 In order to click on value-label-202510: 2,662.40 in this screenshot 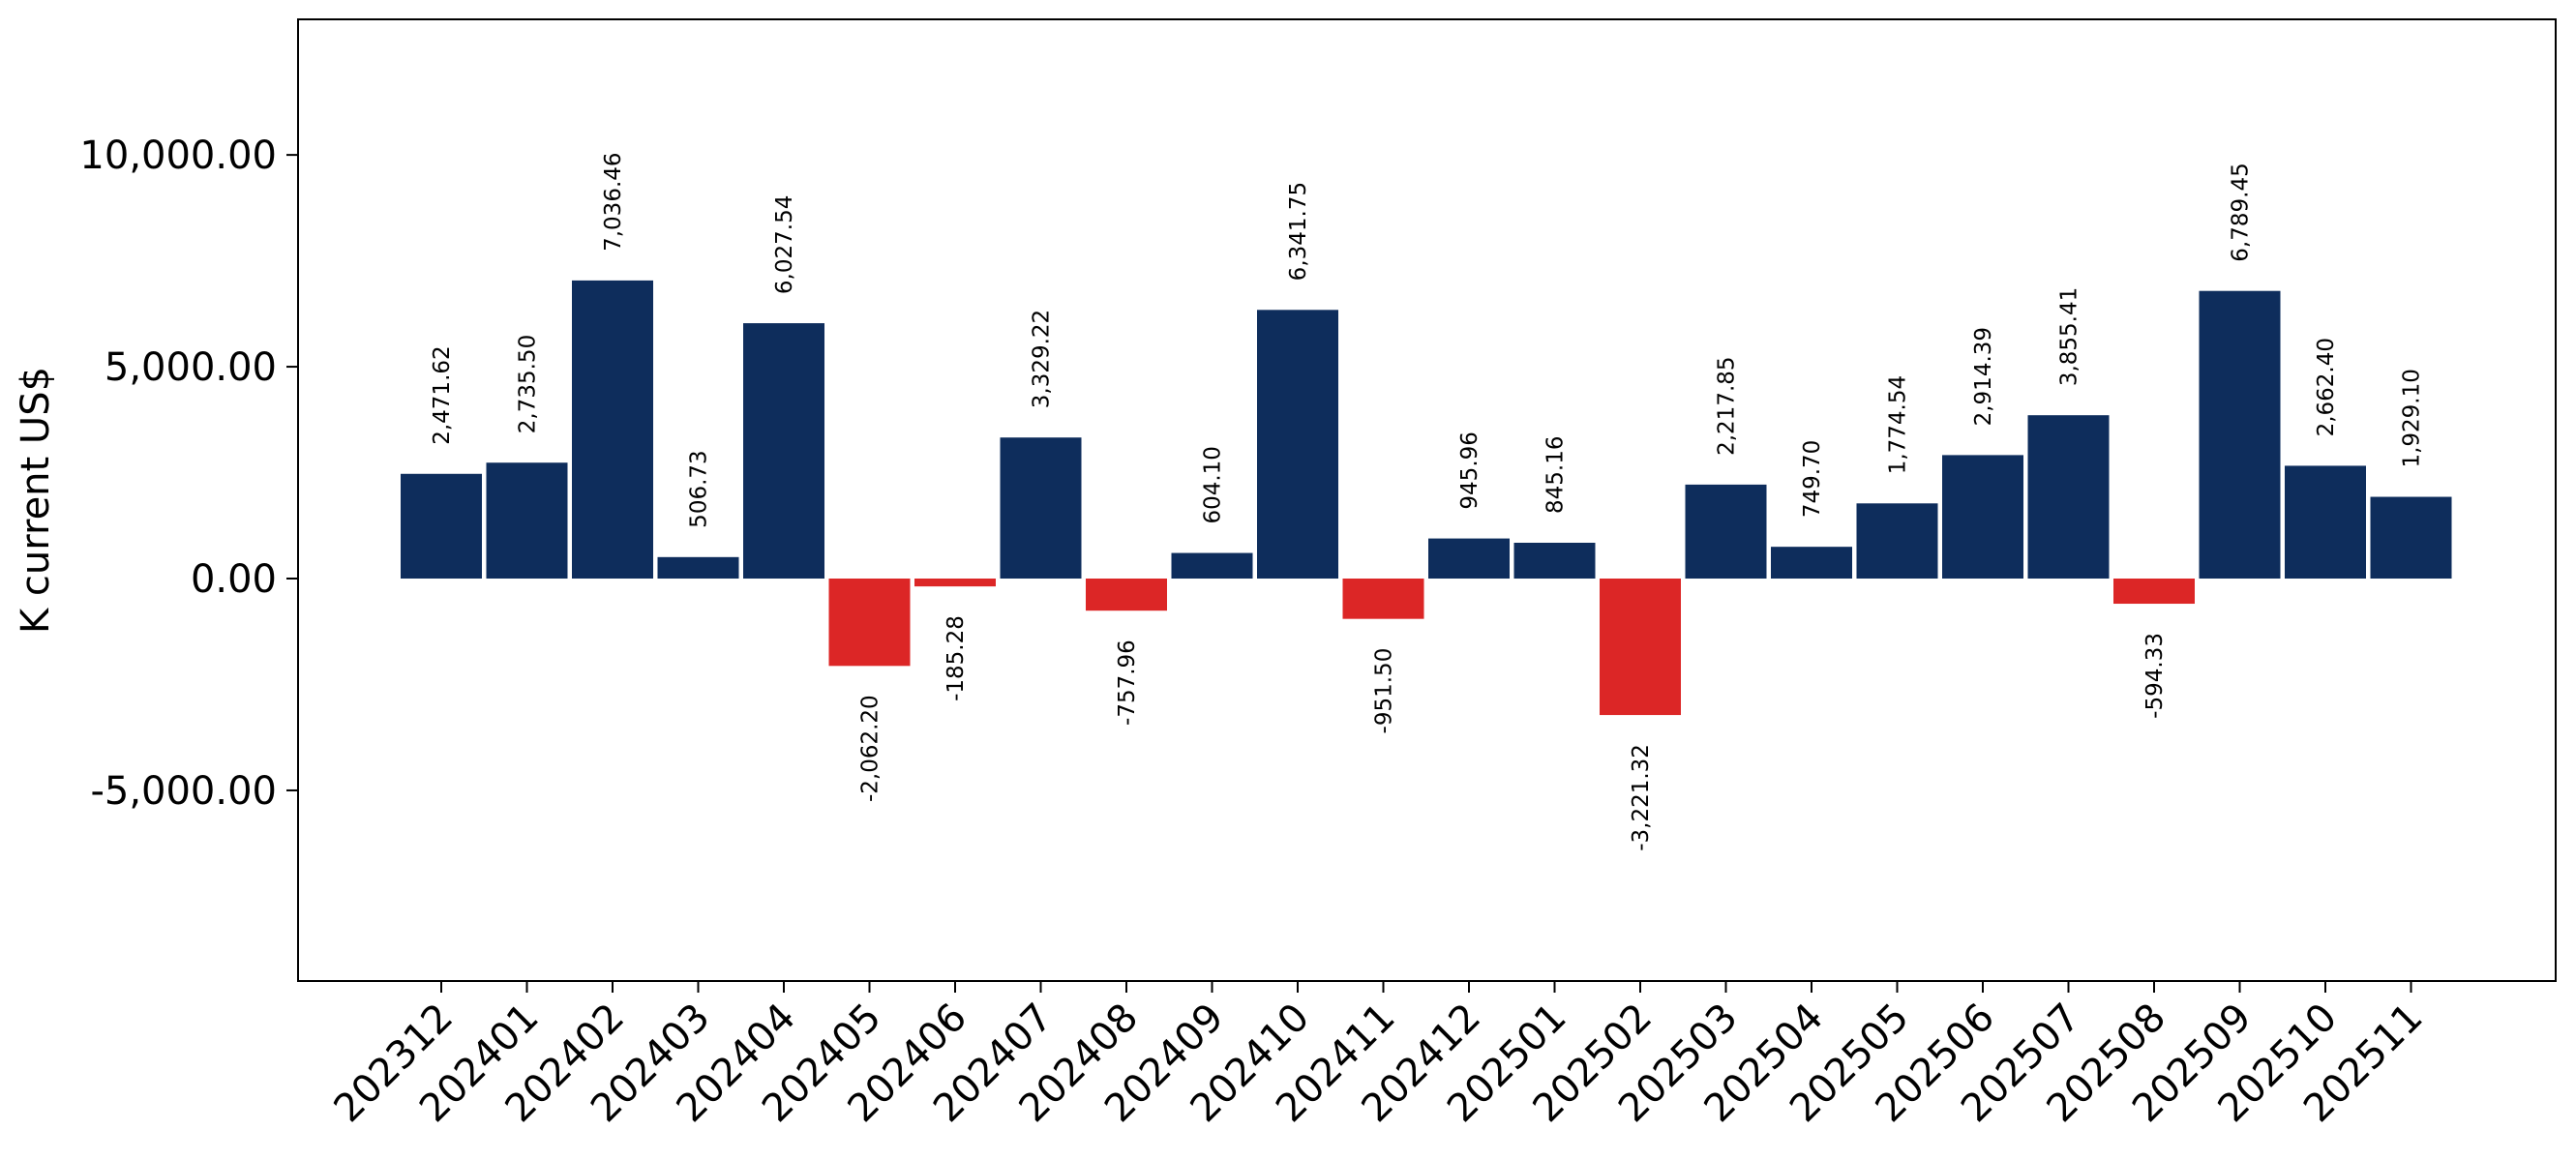, I will do `click(2326, 387)`.